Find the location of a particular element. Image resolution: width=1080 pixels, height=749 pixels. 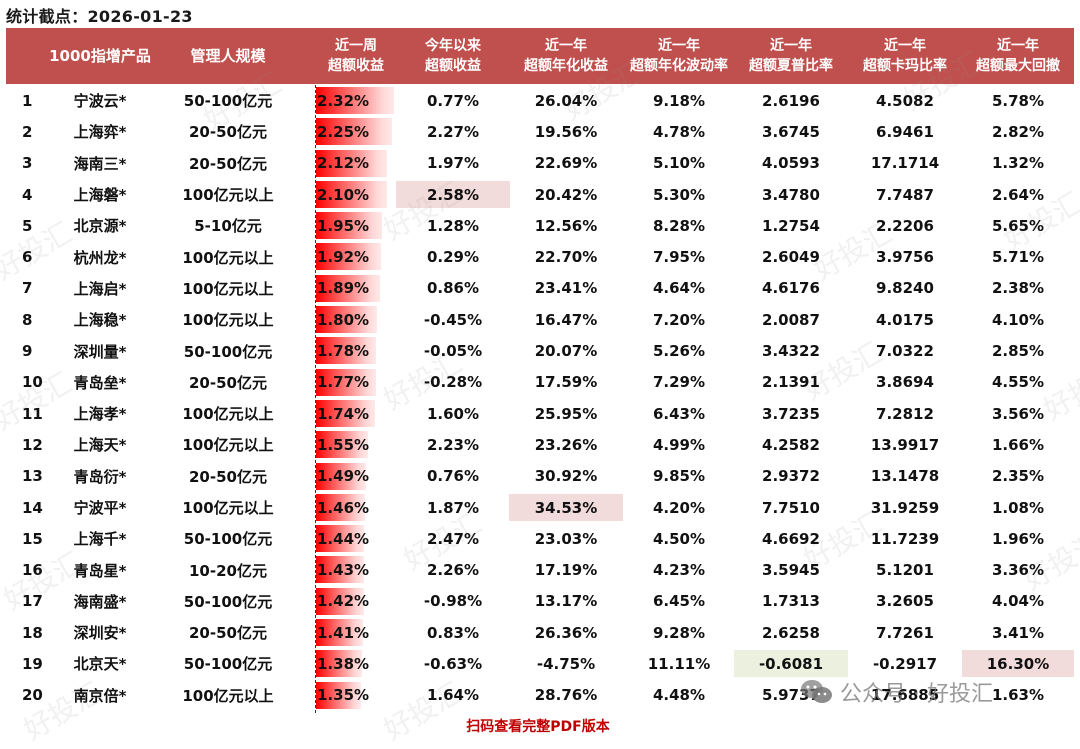

cell-ytd-excess: 2.47% is located at coordinates (453, 538).